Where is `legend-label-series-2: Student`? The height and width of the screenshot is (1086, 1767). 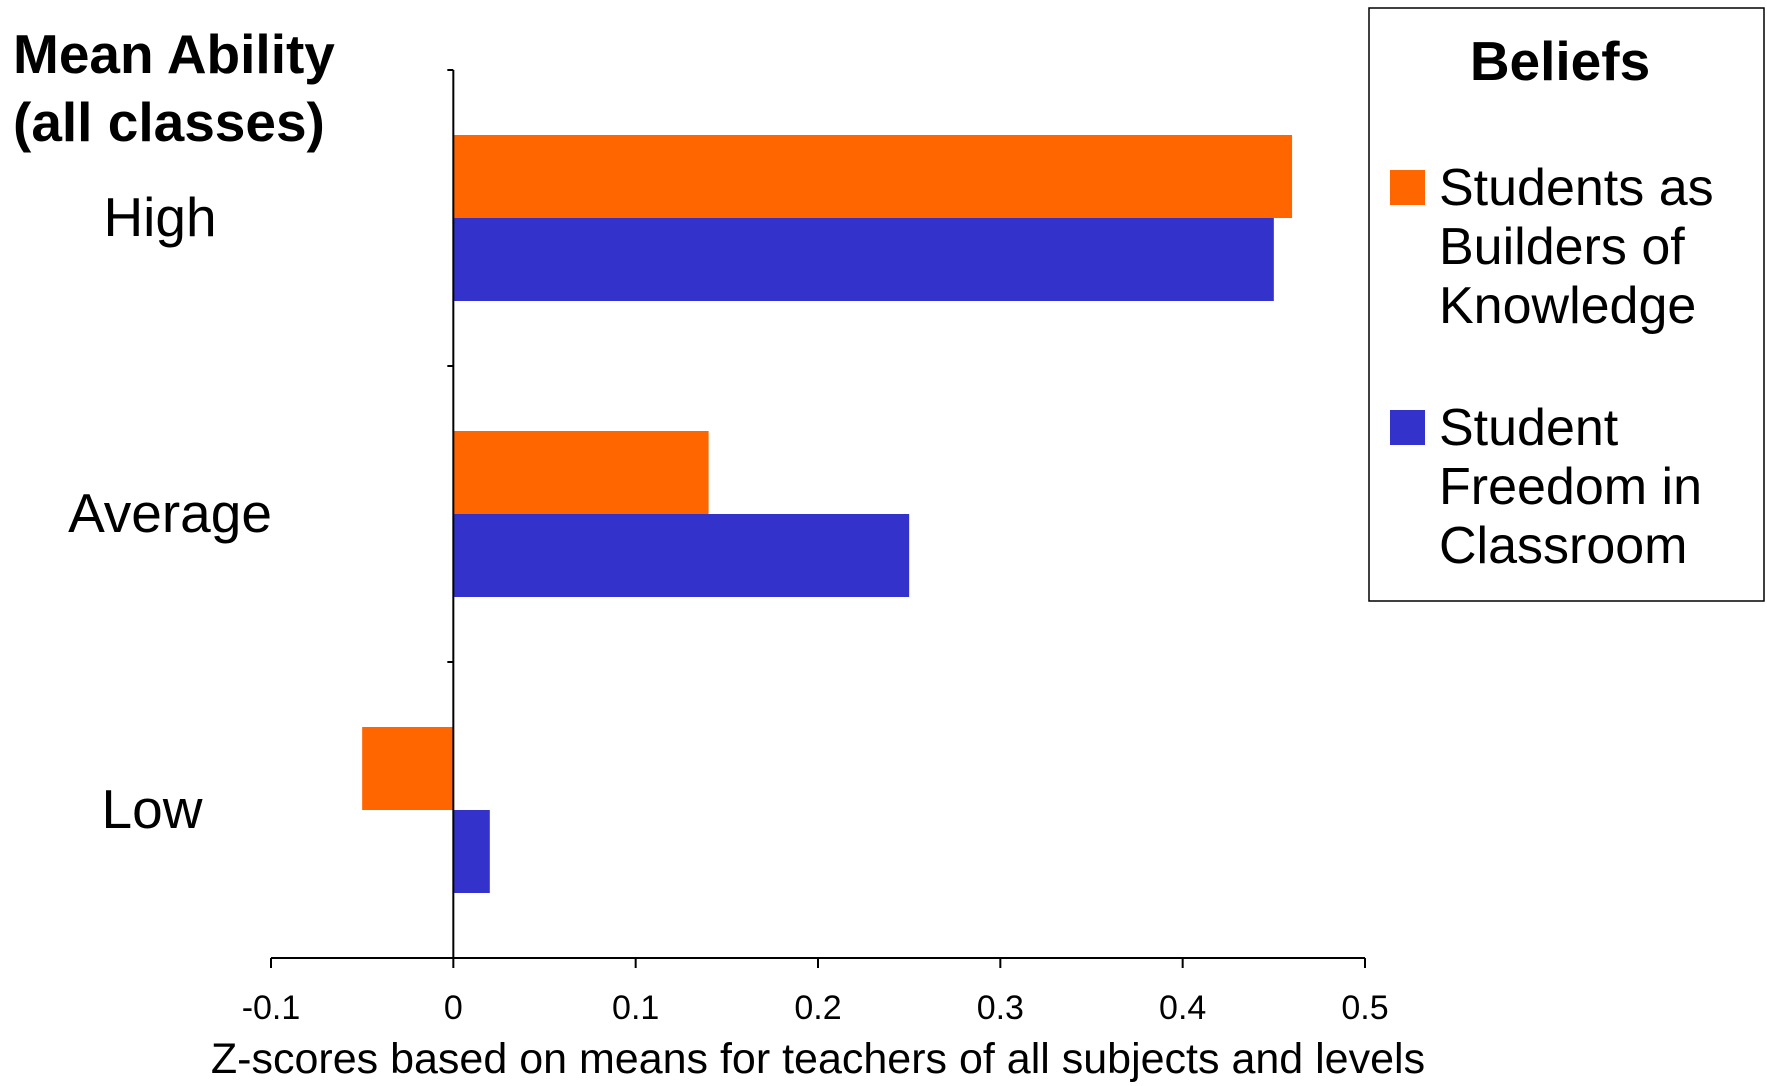 legend-label-series-2: Student is located at coordinates (1529, 428).